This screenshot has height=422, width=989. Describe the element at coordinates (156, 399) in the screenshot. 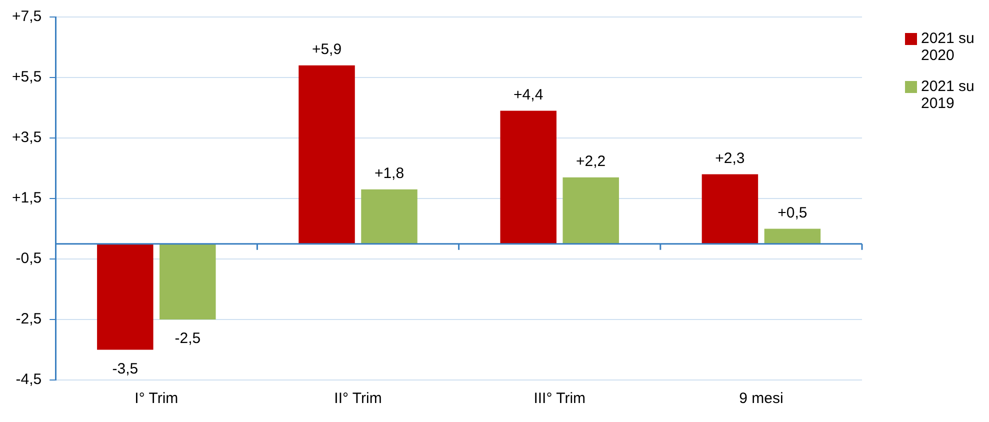

I see `x-tick-label: I° Trim` at that location.